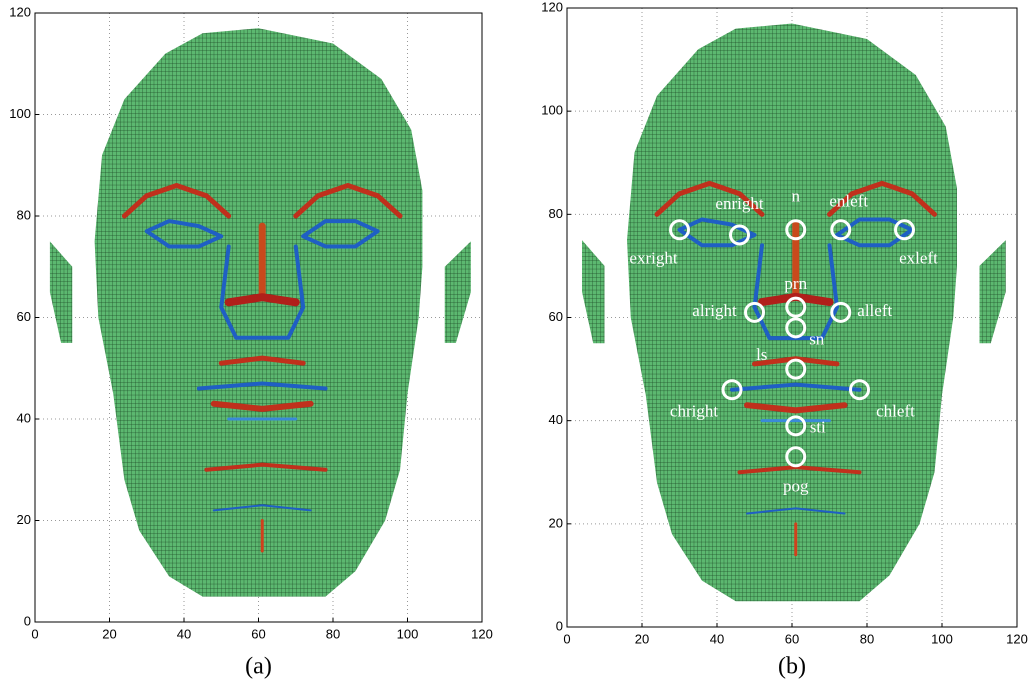 The width and height of the screenshot is (1032, 700). Describe the element at coordinates (795, 283) in the screenshot. I see `landmark-label: prn` at that location.